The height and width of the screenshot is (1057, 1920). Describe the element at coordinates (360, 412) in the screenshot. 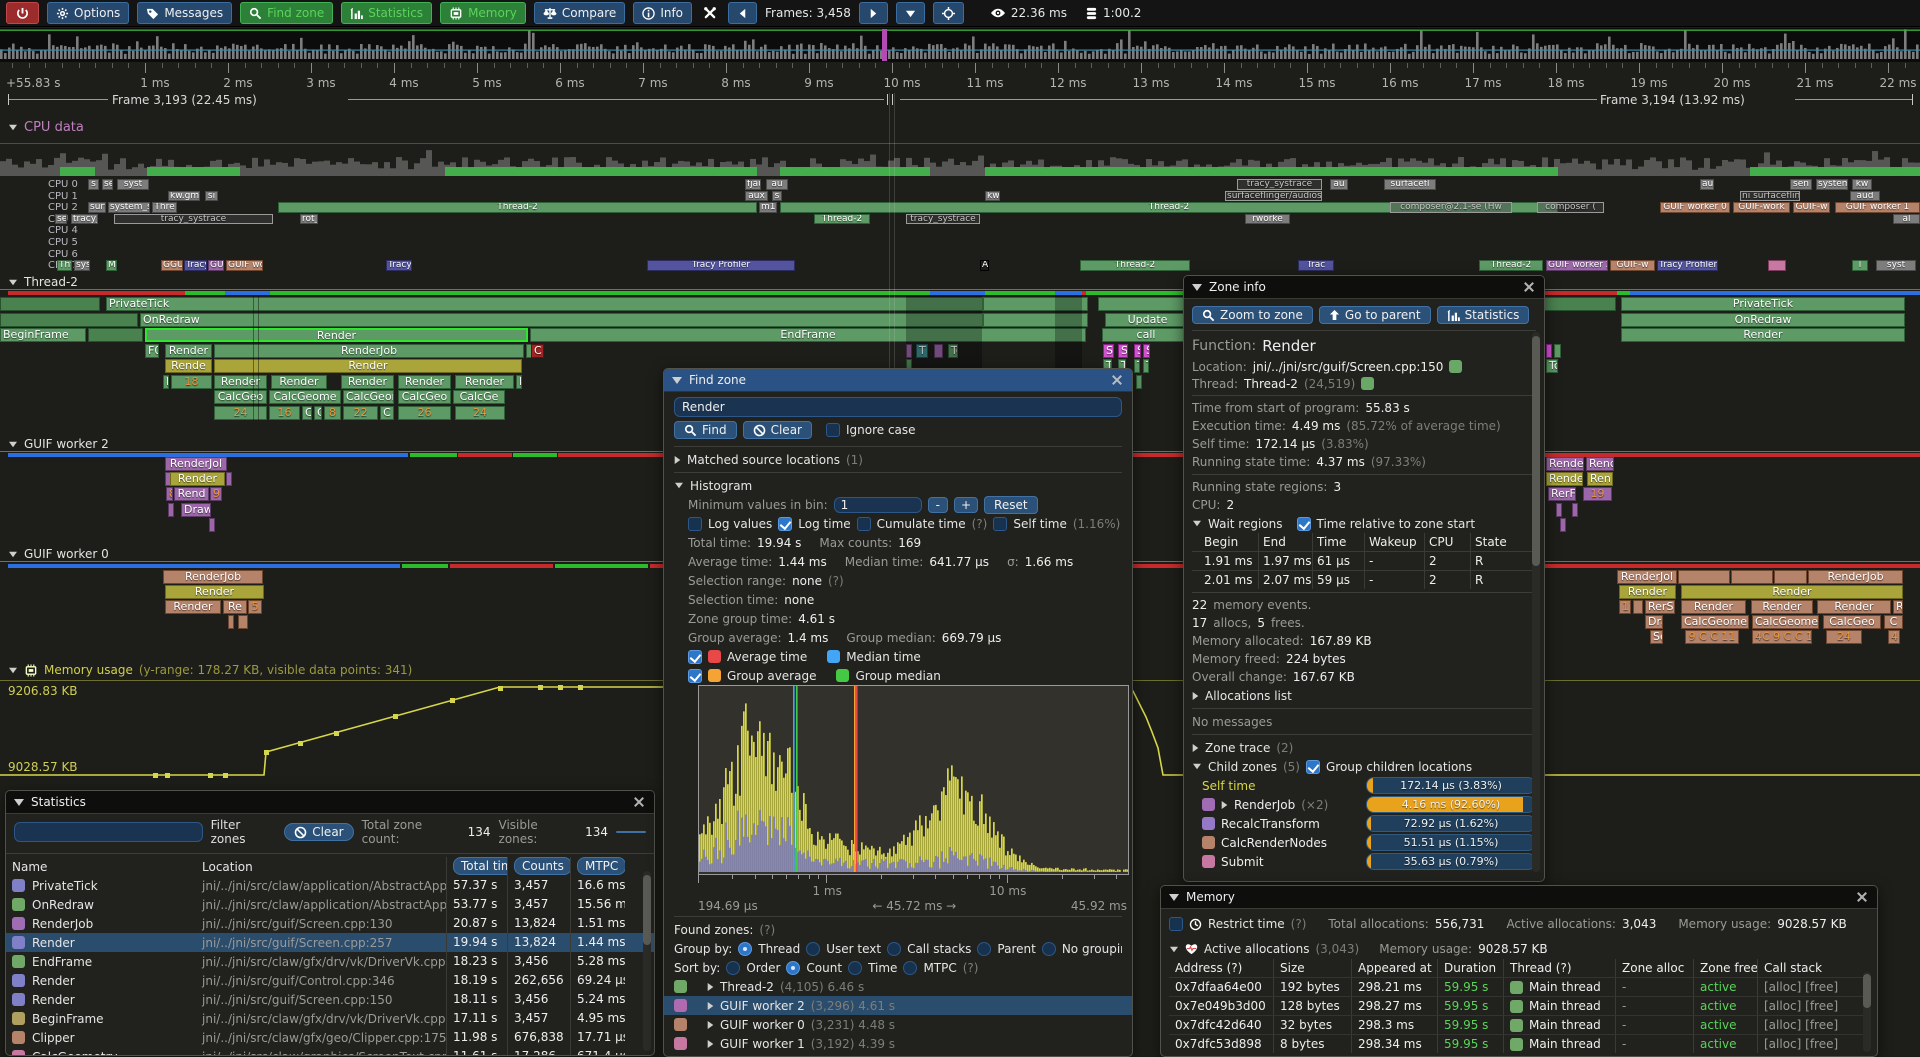

I see `zone-22: 22` at that location.